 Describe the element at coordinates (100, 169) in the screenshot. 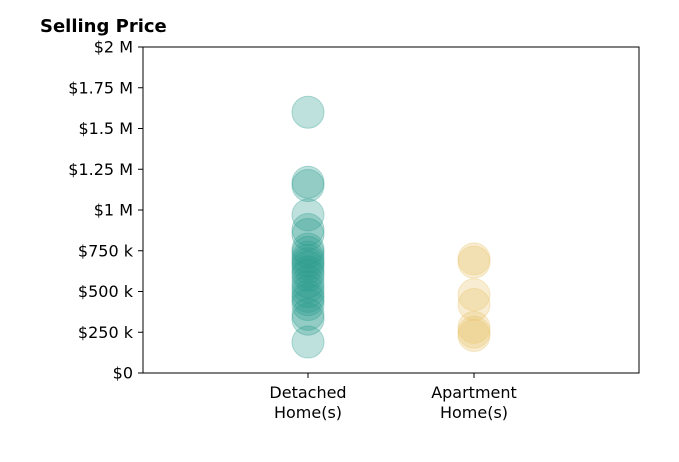

I see `y-tick-label: $1.25 M` at that location.